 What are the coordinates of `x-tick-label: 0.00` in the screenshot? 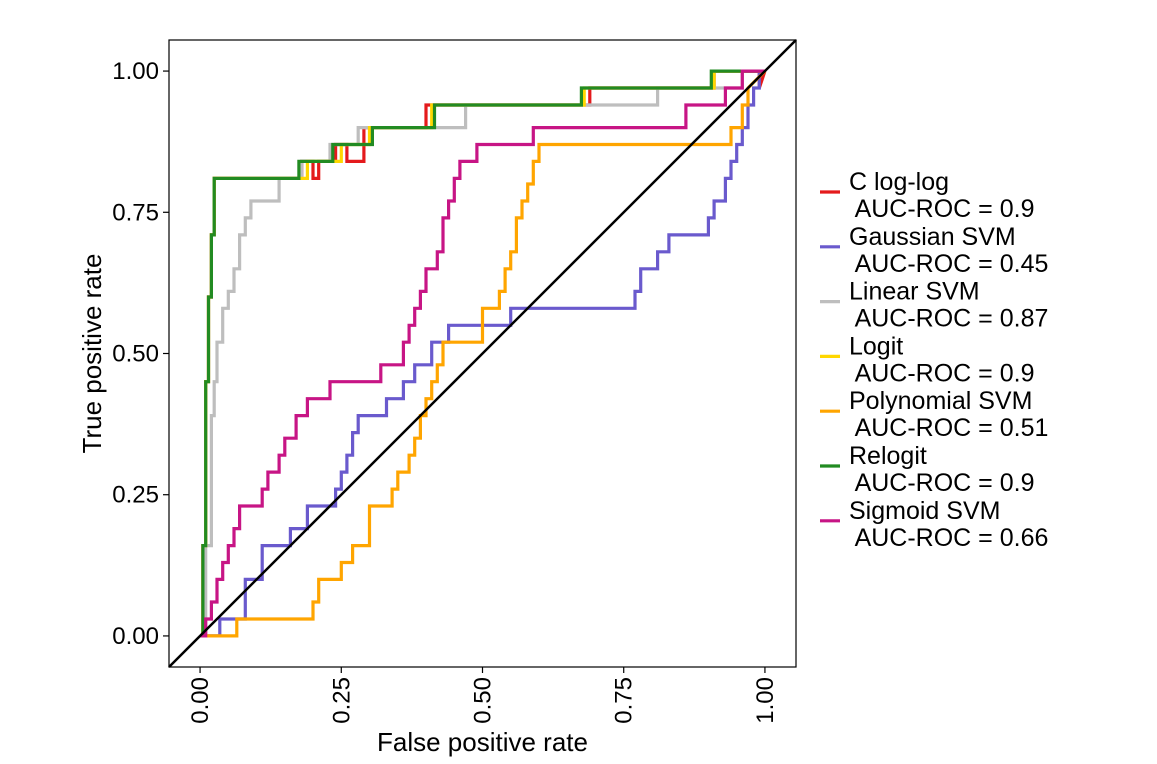 It's located at (200, 700).